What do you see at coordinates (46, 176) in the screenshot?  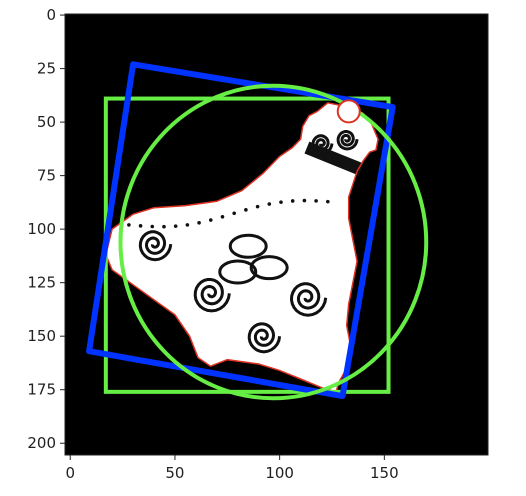 I see `y-tick-label: 75` at bounding box center [46, 176].